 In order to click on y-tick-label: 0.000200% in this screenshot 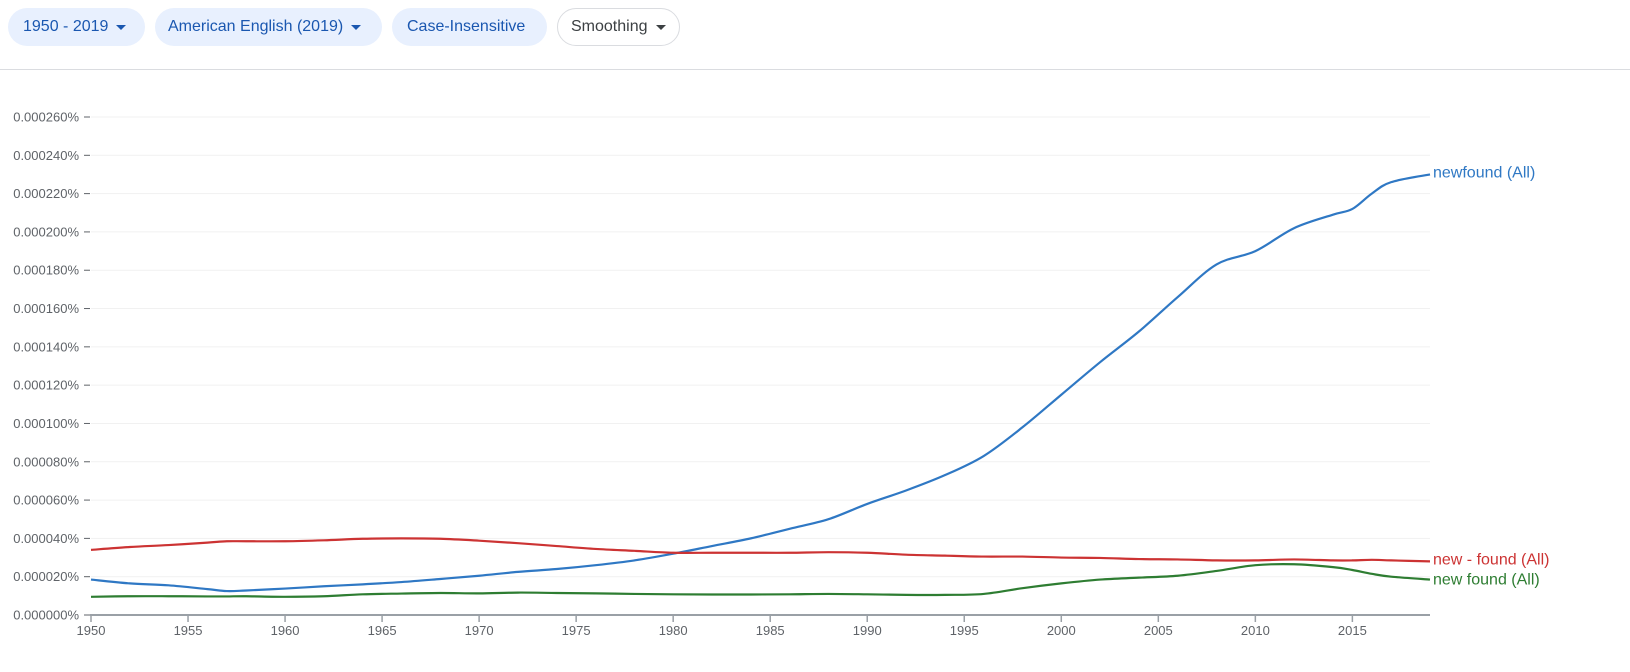, I will do `click(46, 231)`.